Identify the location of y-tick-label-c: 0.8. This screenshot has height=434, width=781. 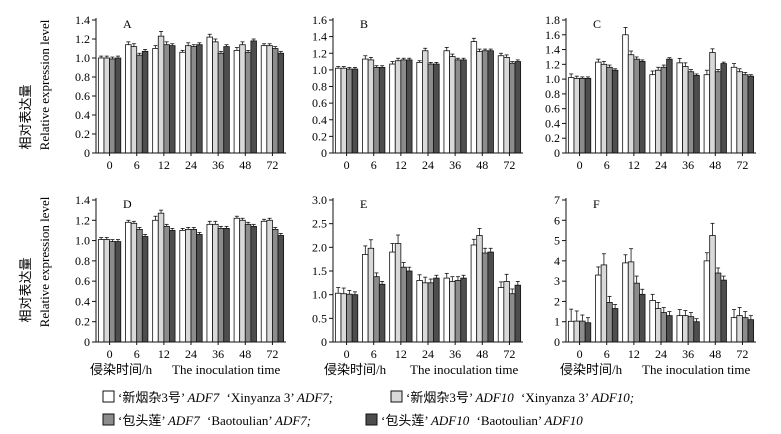
(552, 94).